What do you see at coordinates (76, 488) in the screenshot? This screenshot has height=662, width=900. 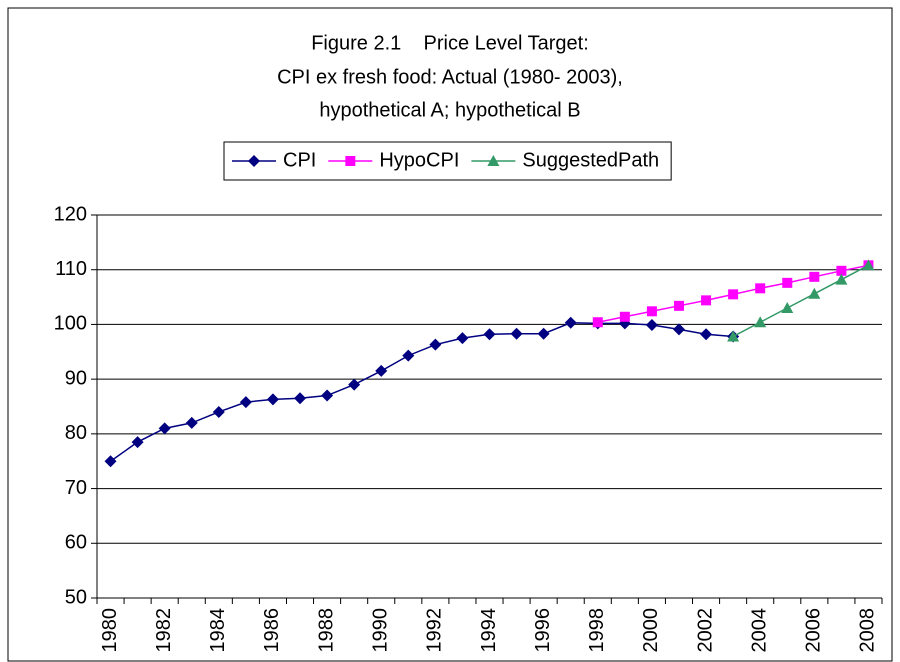 I see `y-tick-label: 70` at bounding box center [76, 488].